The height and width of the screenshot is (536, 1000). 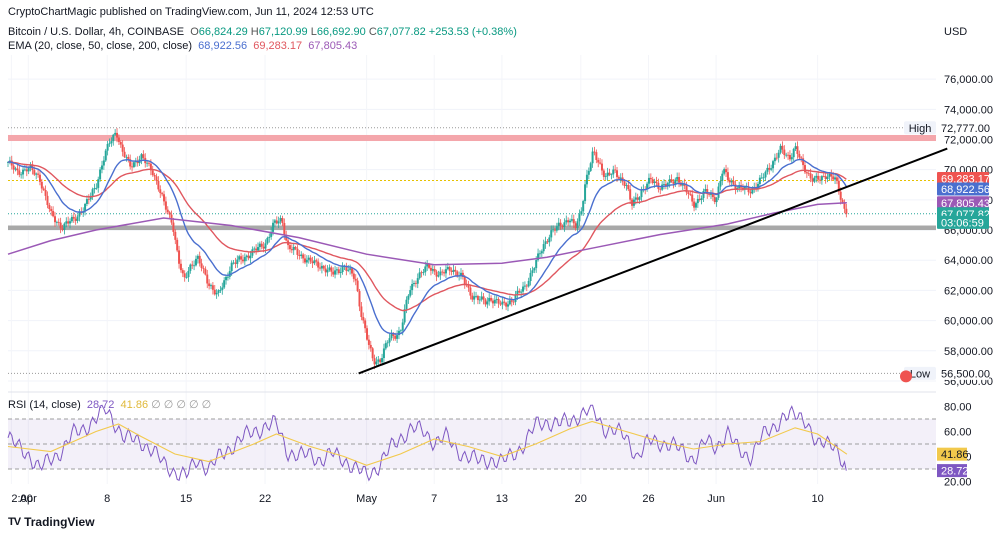 What do you see at coordinates (366, 499) in the screenshot?
I see `time-tick-label: May` at bounding box center [366, 499].